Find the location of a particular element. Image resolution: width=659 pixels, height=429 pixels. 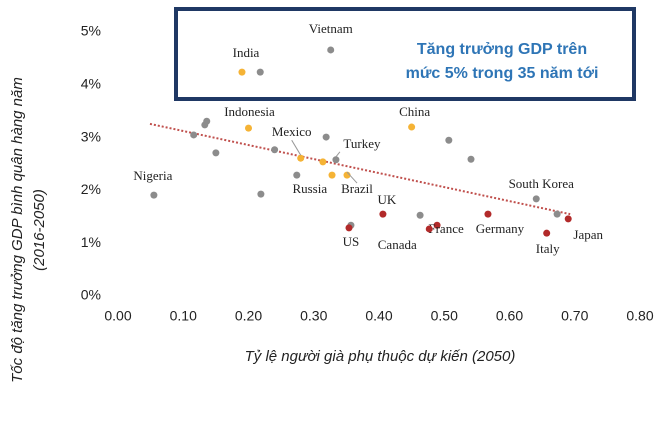

x-tick-label: 0.40 is located at coordinates (378, 316).